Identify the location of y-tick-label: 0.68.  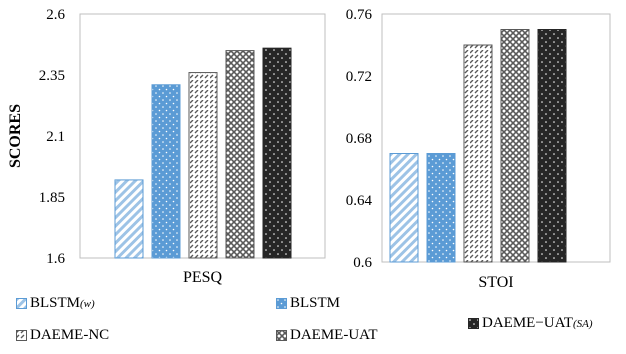
(359, 139).